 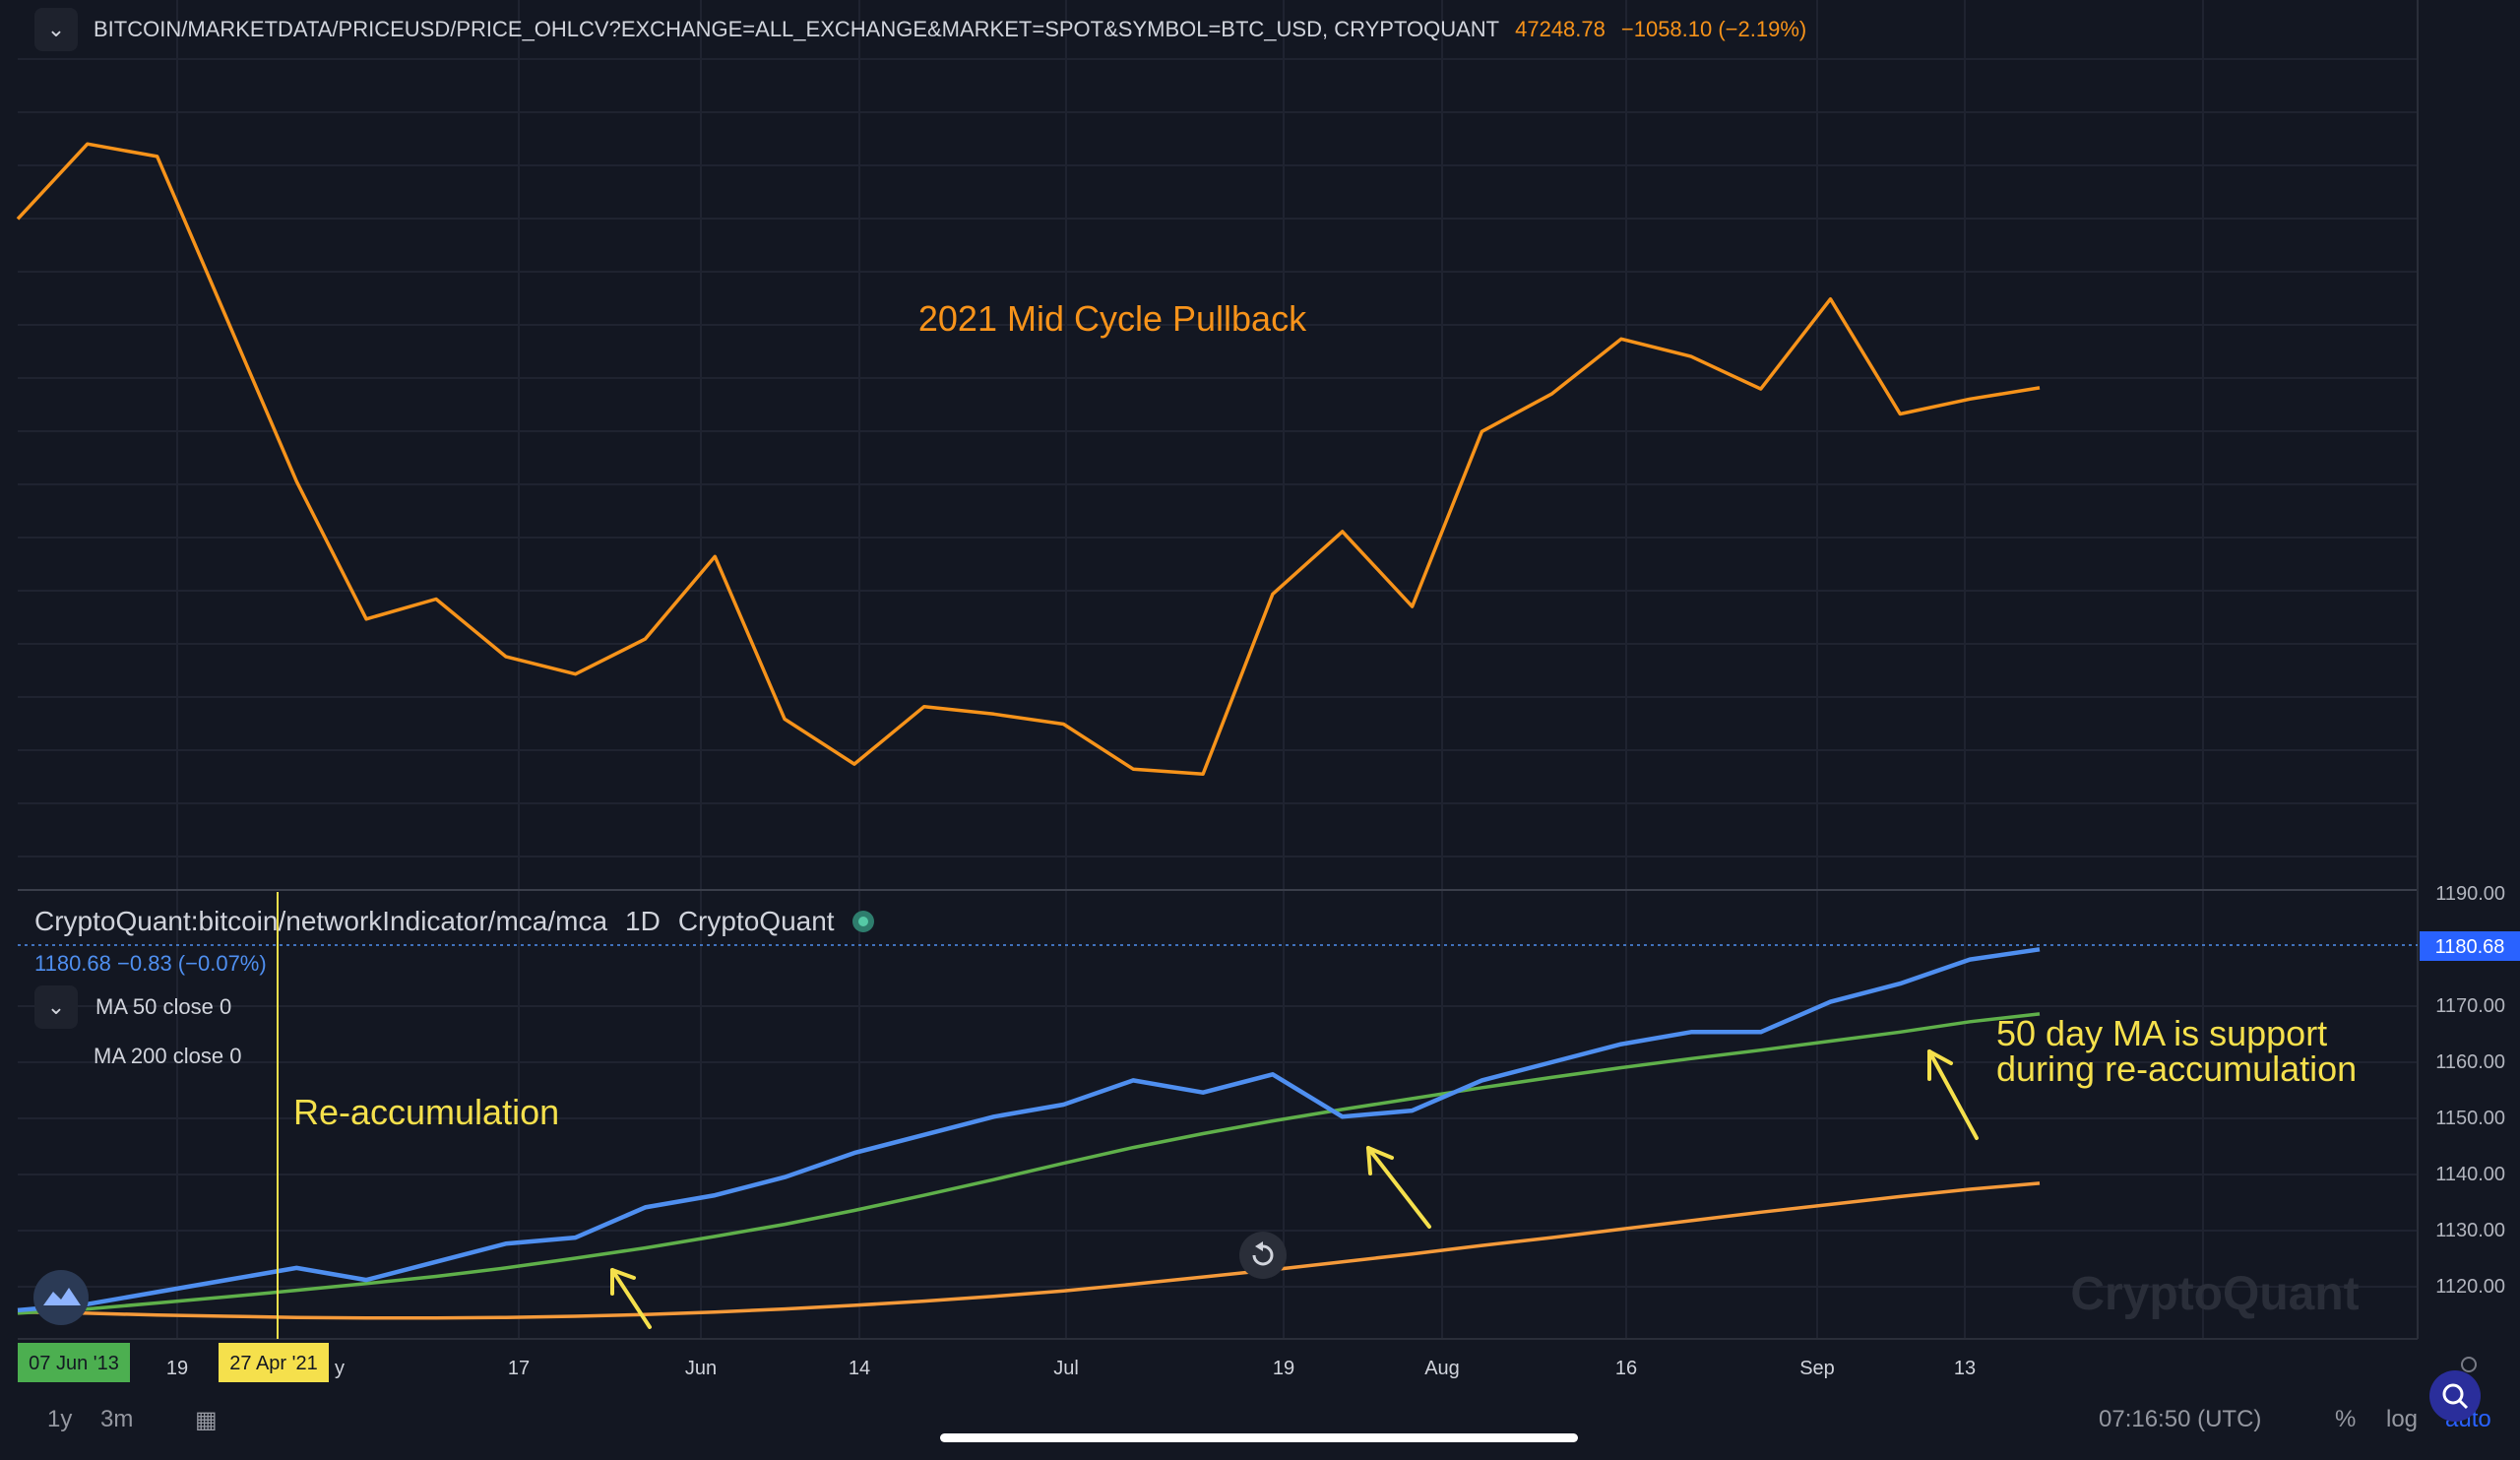 I want to click on price-tick-label: 1170.00, so click(x=2470, y=1006).